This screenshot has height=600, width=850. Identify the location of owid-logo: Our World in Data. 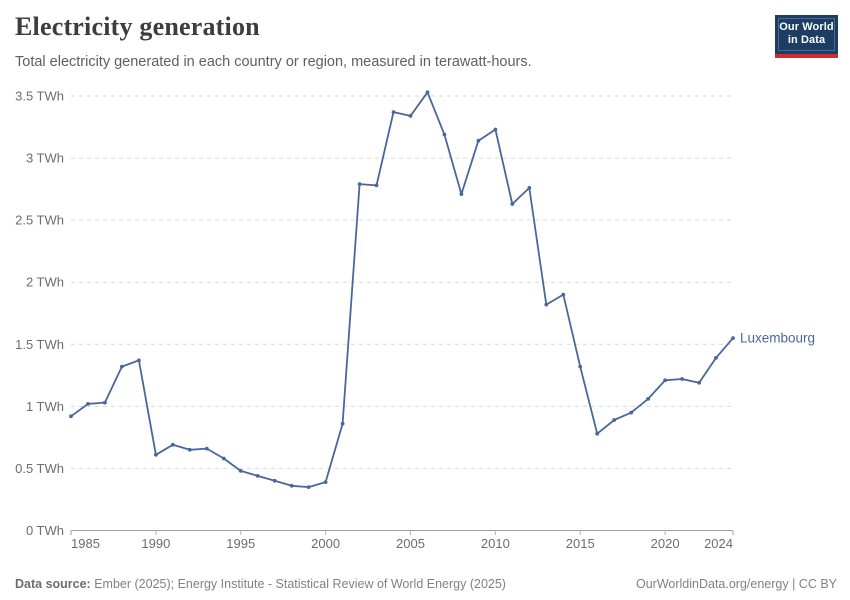
(806, 36).